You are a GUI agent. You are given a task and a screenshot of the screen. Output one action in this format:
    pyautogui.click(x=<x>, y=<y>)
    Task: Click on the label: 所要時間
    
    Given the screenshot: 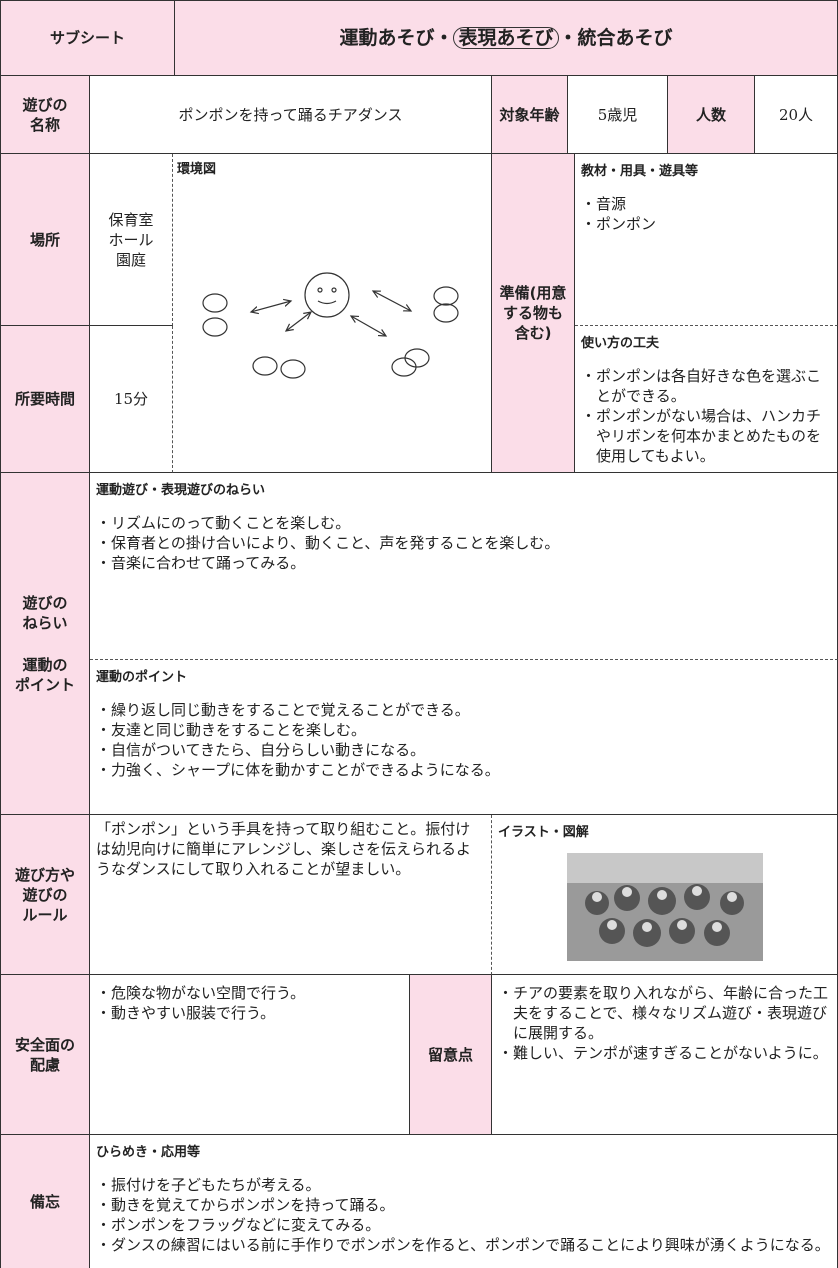 What is the action you would take?
    pyautogui.click(x=44, y=399)
    